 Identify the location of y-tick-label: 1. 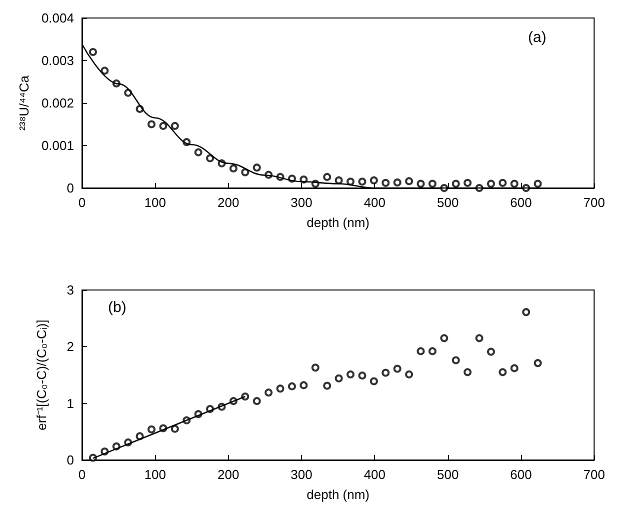
(70, 403).